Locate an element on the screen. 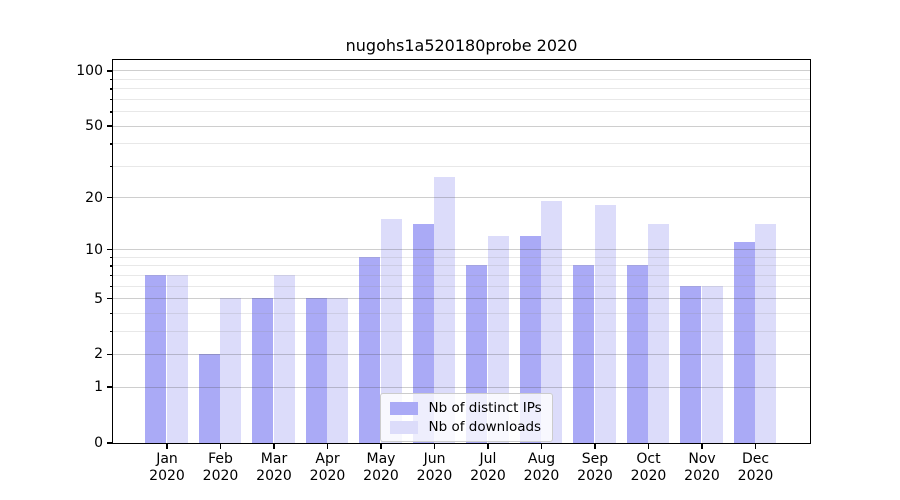  x-axis-tick-label: Apr 2020 is located at coordinates (328, 467).